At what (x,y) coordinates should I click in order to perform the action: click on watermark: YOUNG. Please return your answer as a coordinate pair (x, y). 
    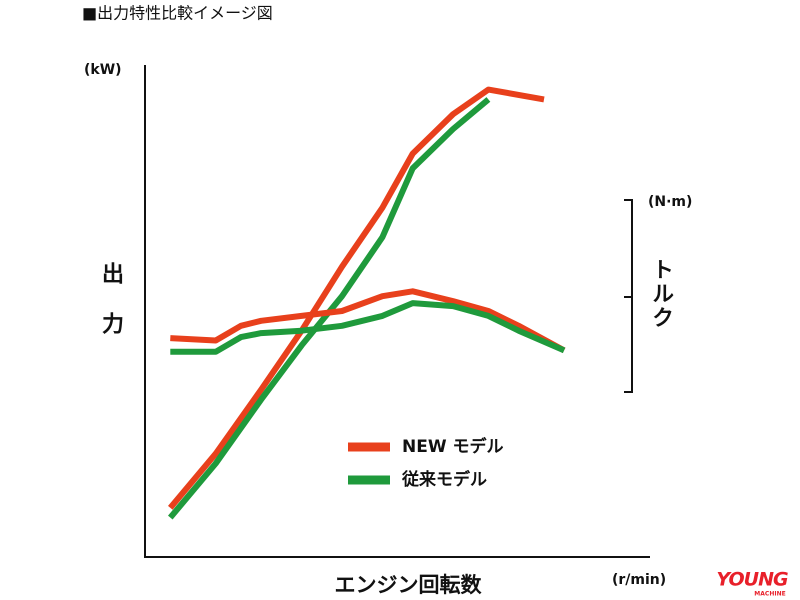
    Looking at the image, I should click on (752, 580).